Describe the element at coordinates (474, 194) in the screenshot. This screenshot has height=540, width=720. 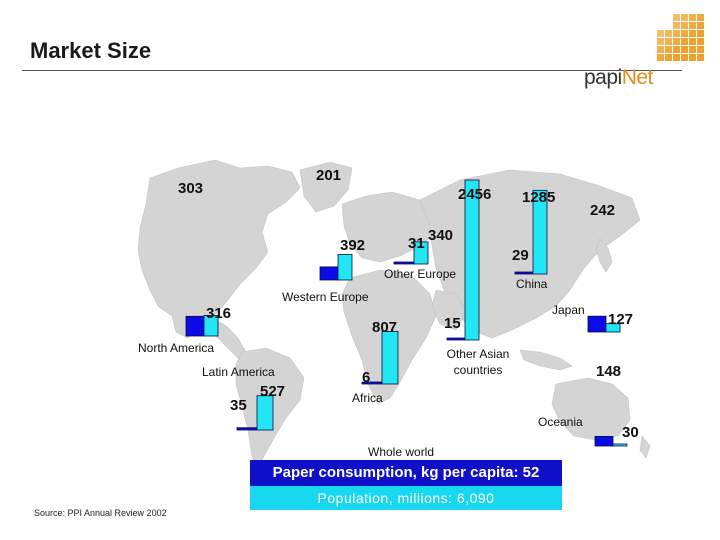
I see `bar-label-other-asian-b: 2456` at that location.